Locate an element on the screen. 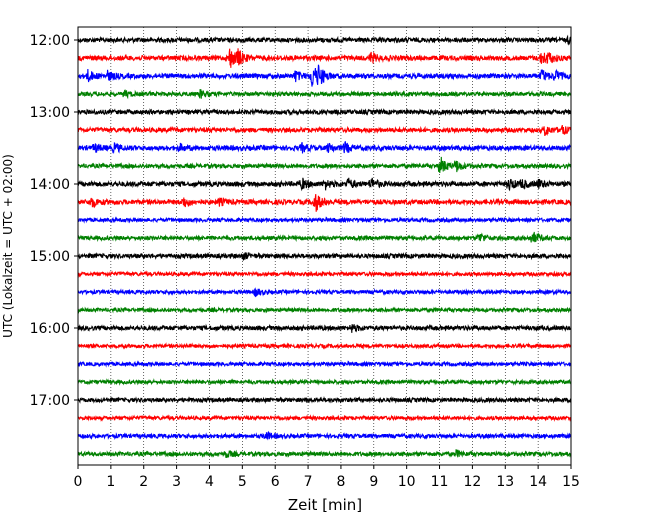 This screenshot has height=520, width=650. x-tick-label: 2 is located at coordinates (143, 482).